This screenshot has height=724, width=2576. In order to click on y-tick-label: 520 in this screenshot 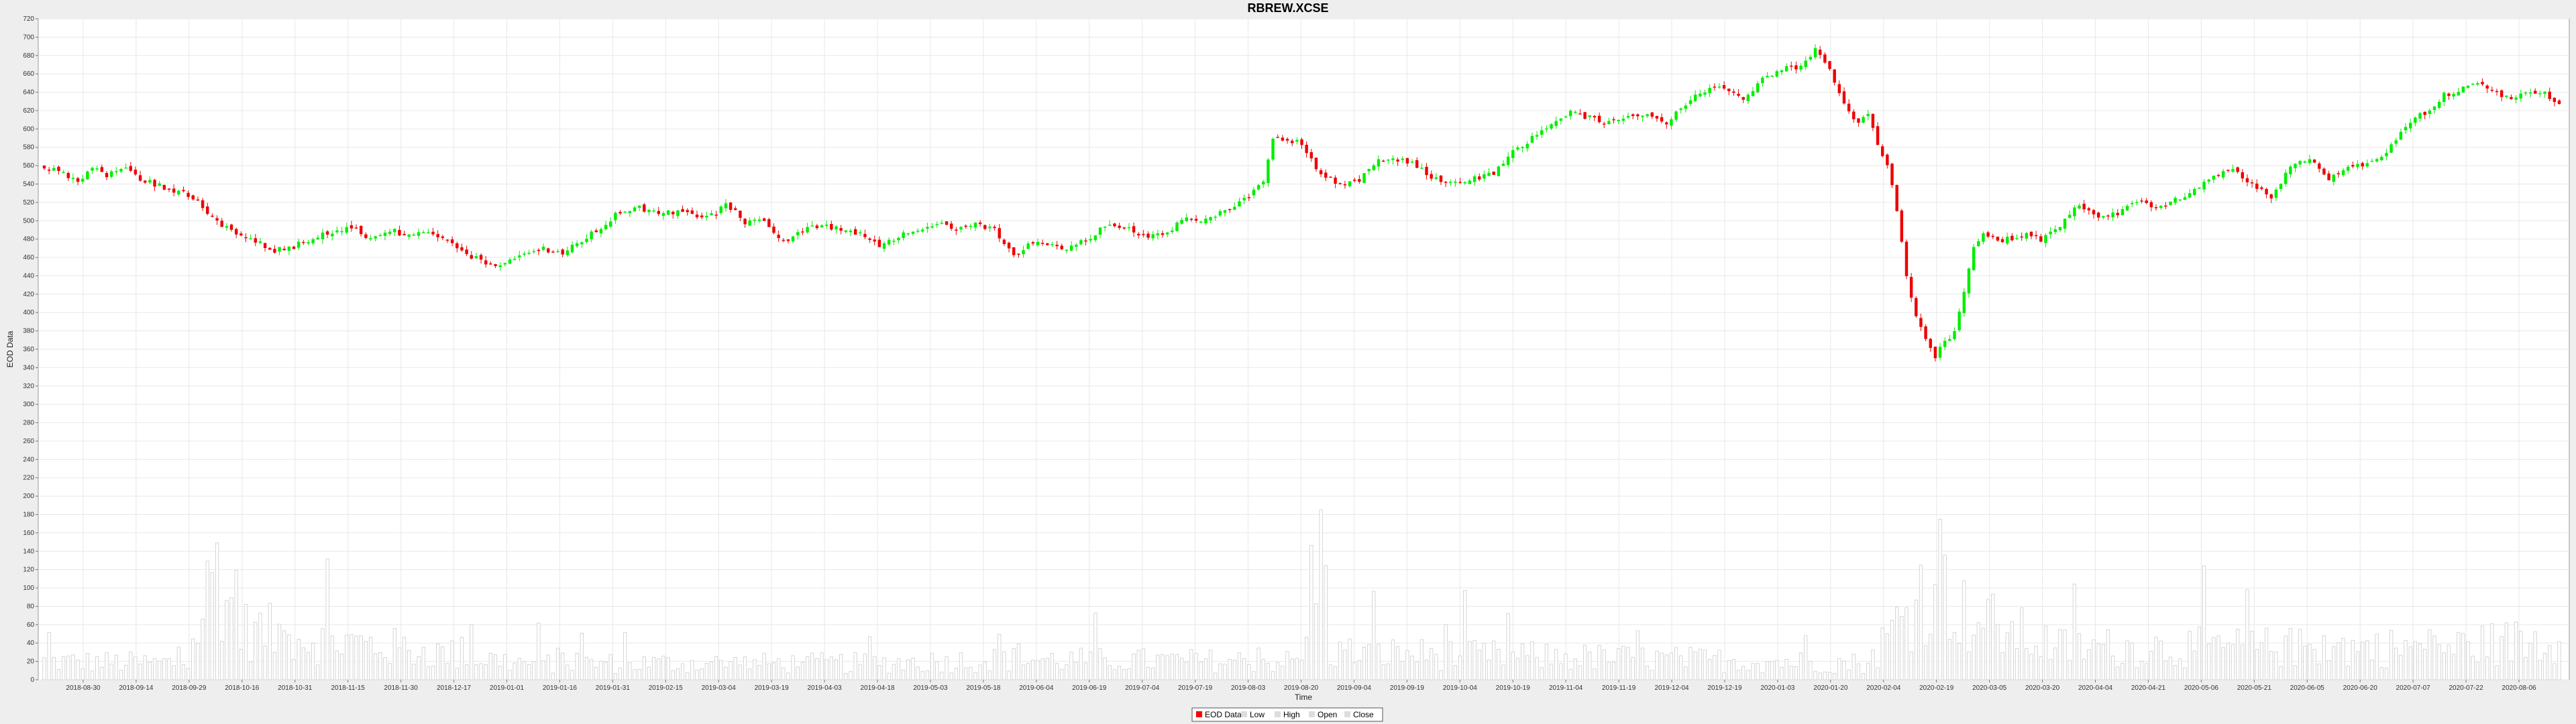, I will do `click(28, 202)`.